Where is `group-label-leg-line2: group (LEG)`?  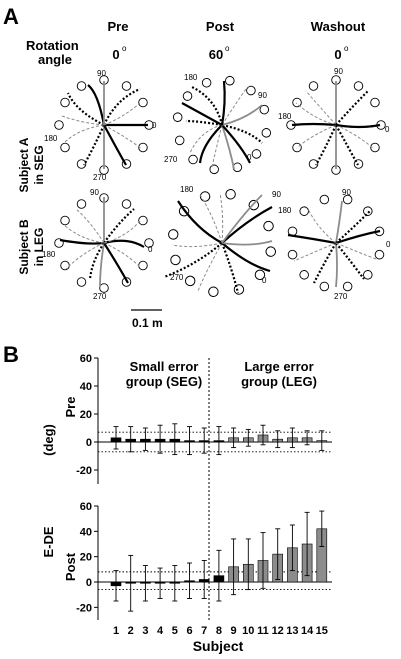 group-label-leg-line2: group (LEG) is located at coordinates (279, 381).